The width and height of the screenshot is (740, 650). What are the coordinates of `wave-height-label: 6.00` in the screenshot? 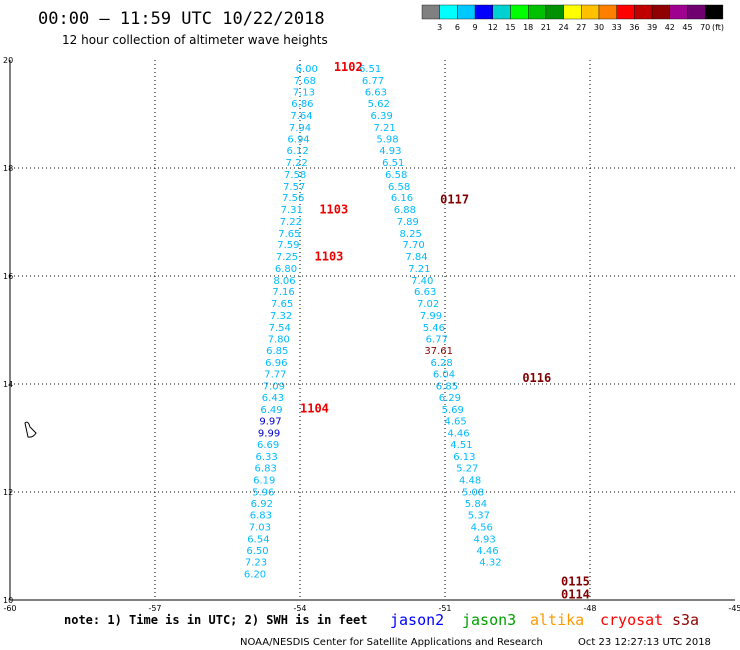 It's located at (307, 69).